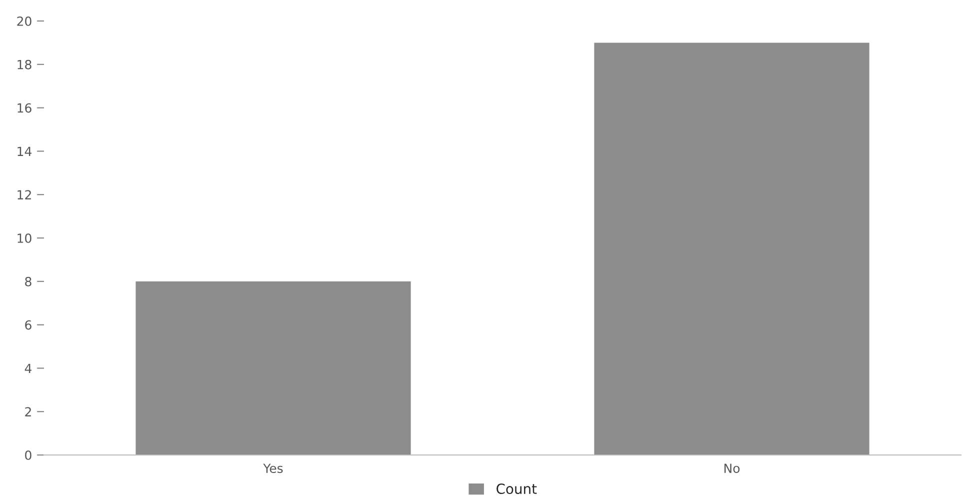  I want to click on y-tick-label: 10, so click(25, 238).